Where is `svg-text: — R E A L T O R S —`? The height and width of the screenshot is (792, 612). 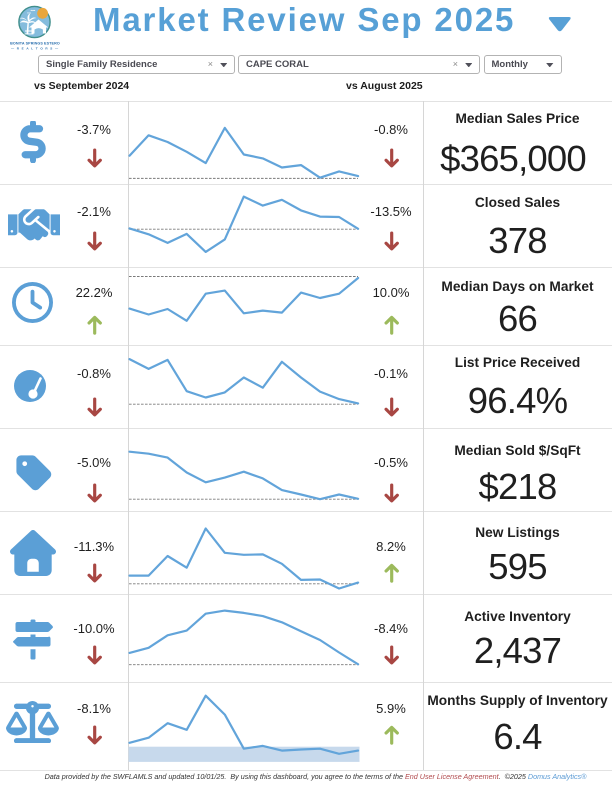 svg-text: — R E A L T O R S — is located at coordinates (35, 48).